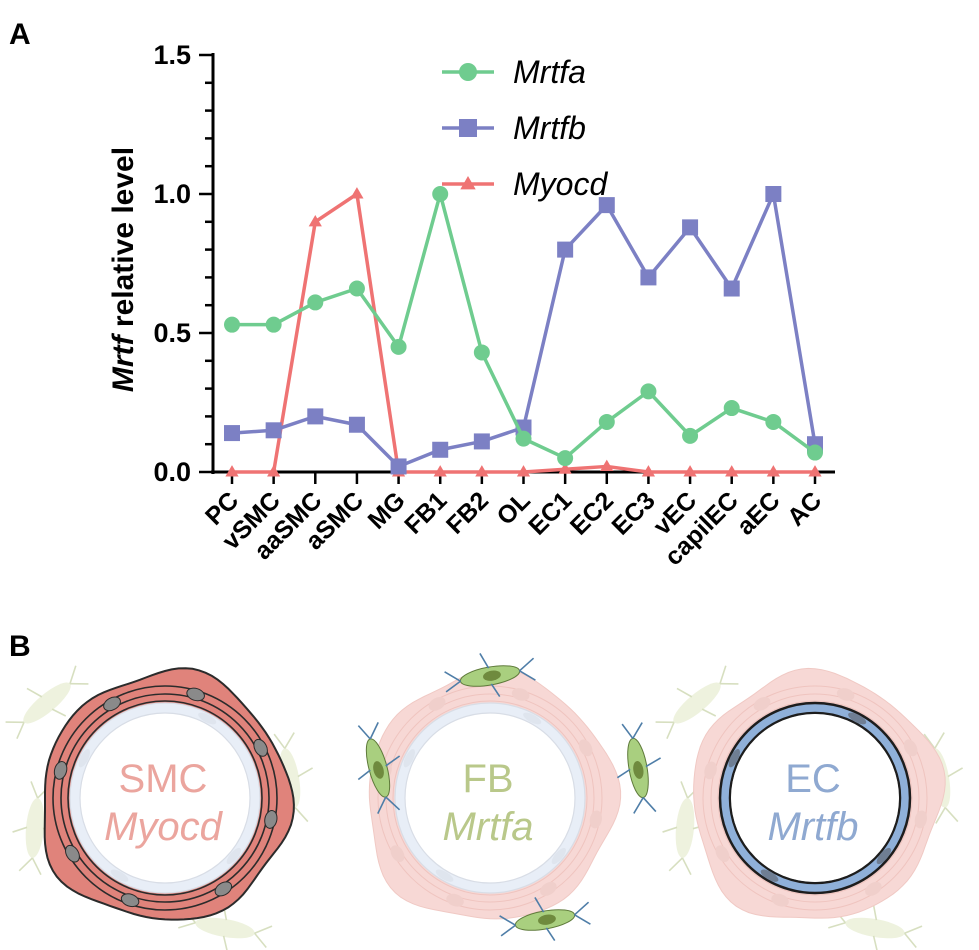 This screenshot has height=950, width=979. Describe the element at coordinates (387, 510) in the screenshot. I see `x-tick-label: MG` at that location.